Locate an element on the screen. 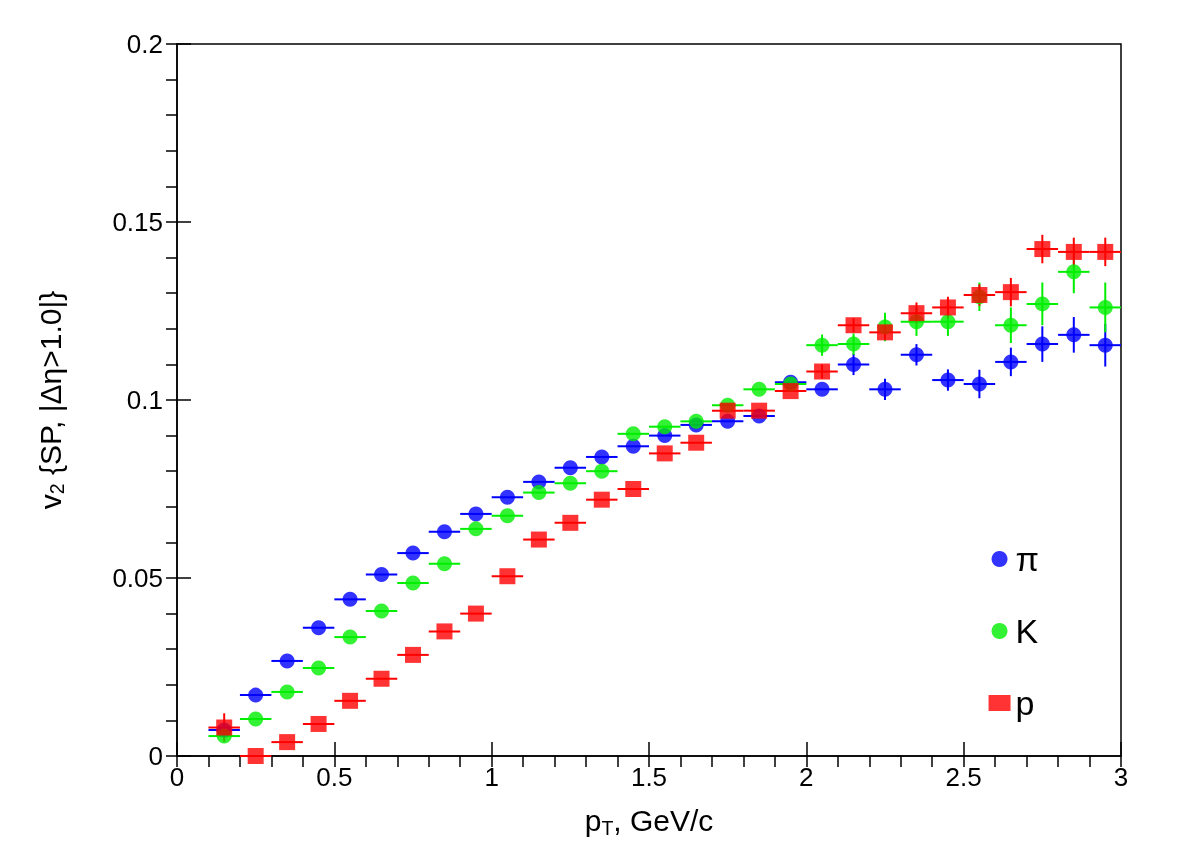 This screenshot has width=1182, height=853. legend-label: p is located at coordinates (1025, 703).